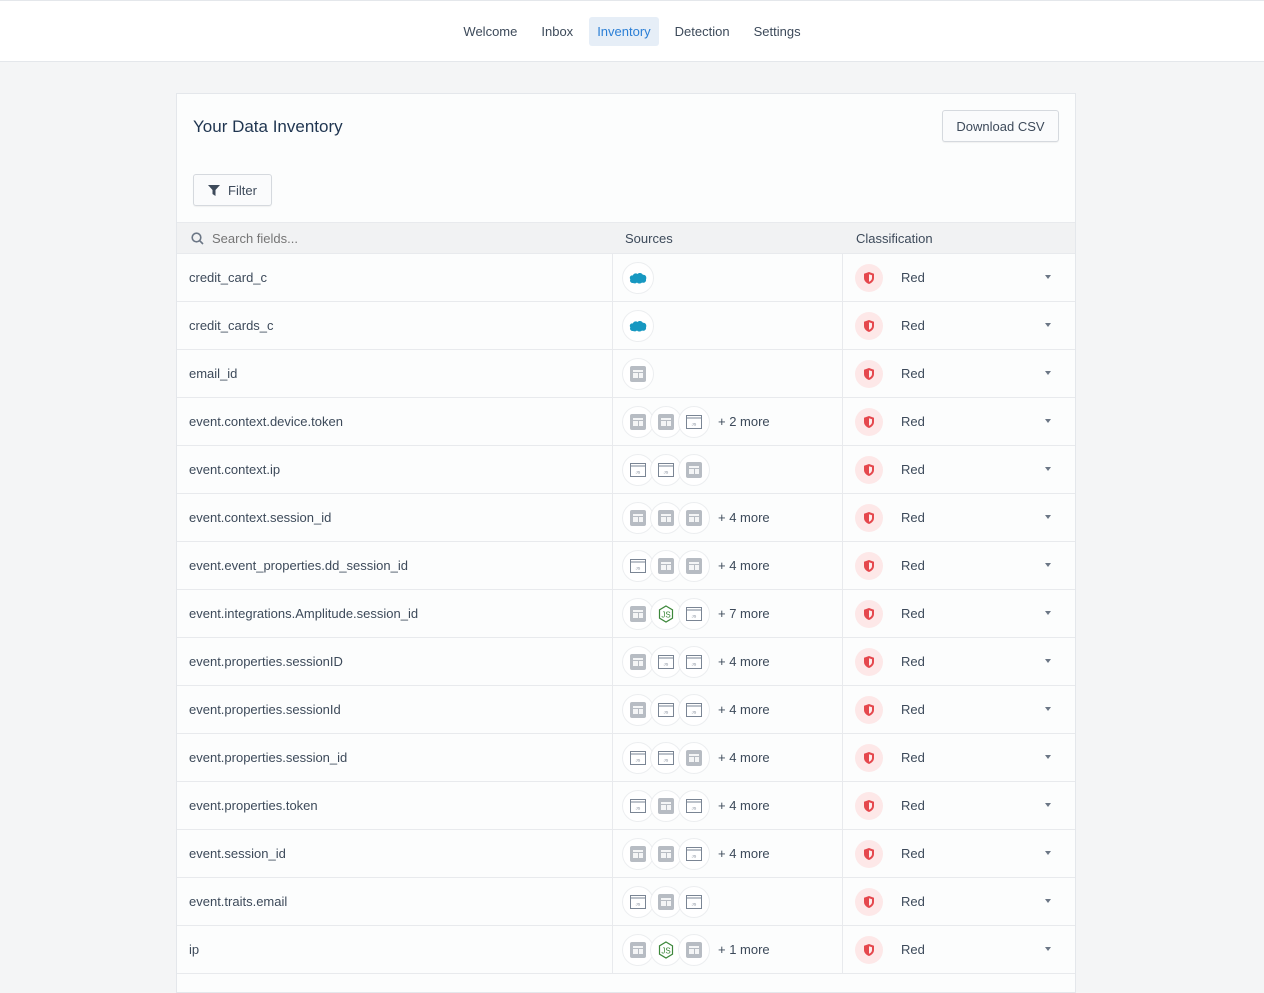  Describe the element at coordinates (913, 853) in the screenshot. I see `classification-value: Red` at that location.